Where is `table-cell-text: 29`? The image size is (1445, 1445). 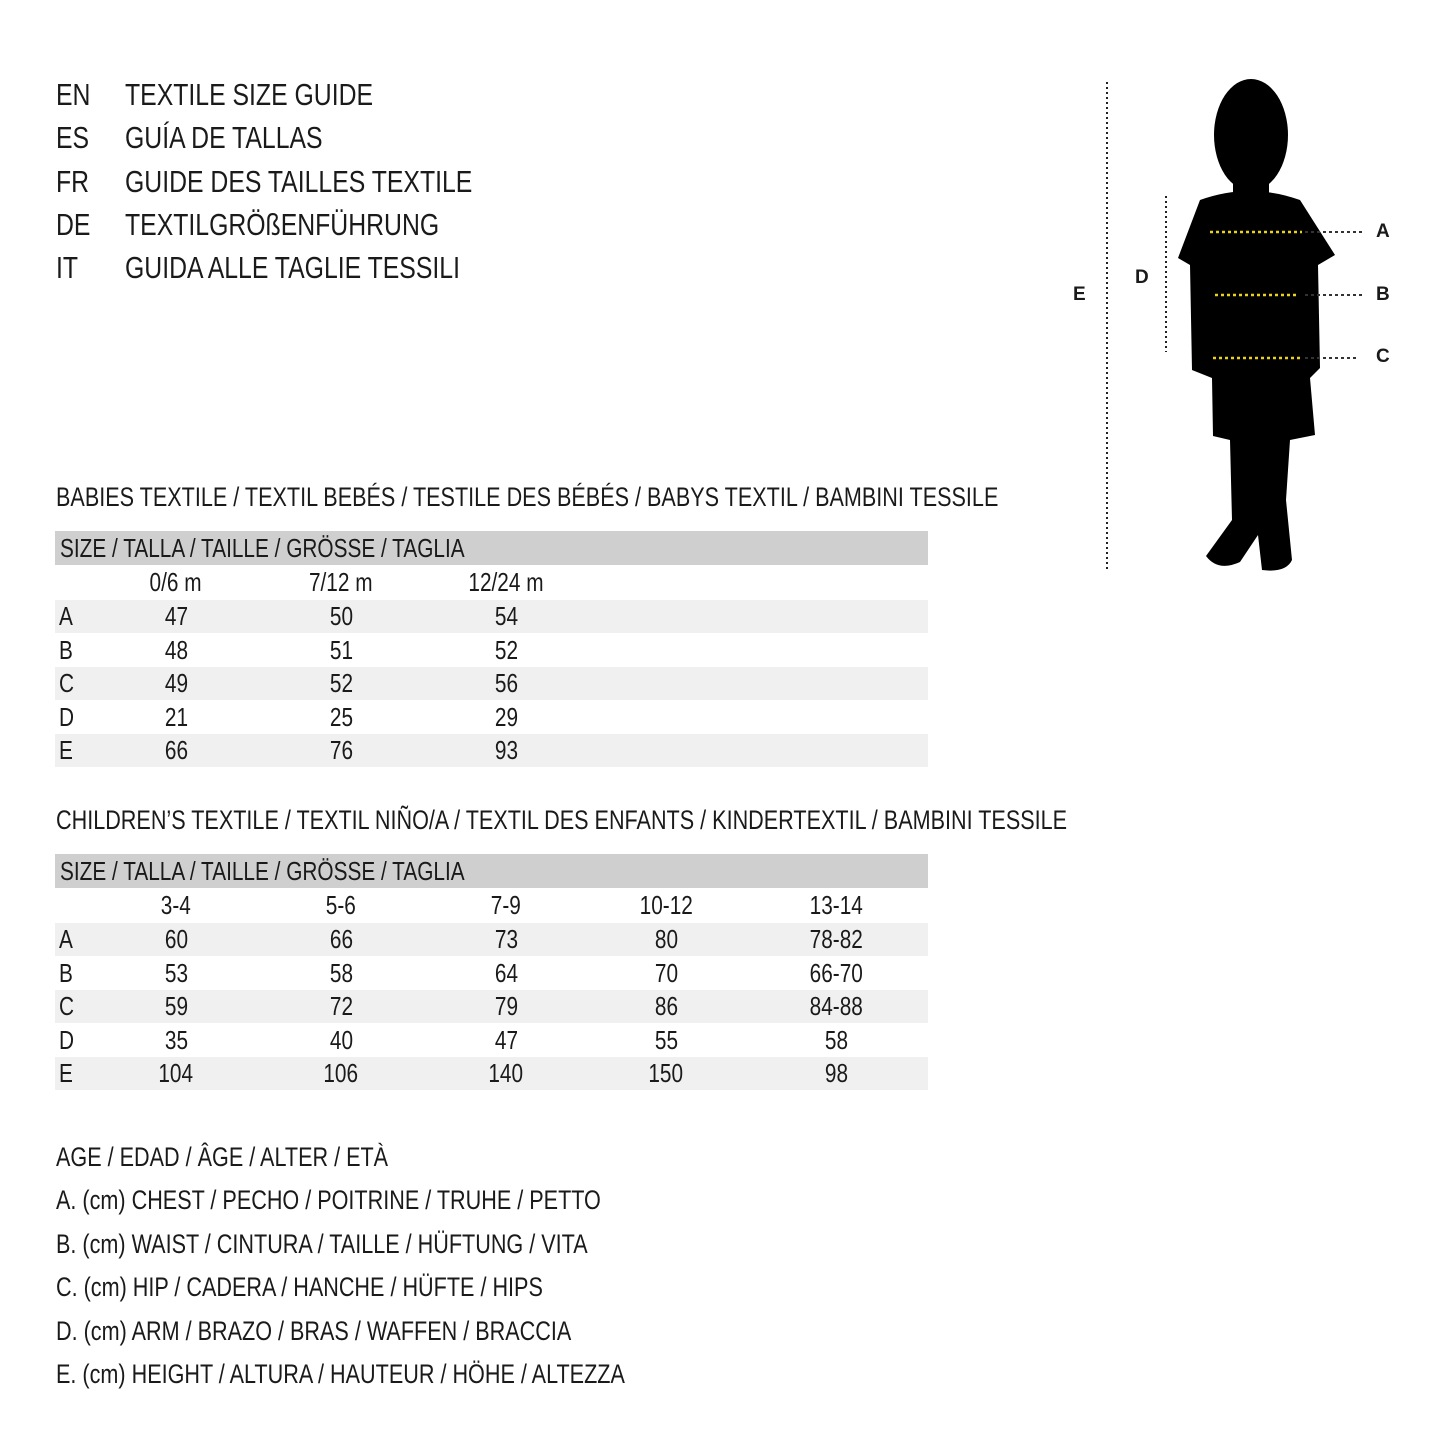 table-cell-text: 29 is located at coordinates (506, 716).